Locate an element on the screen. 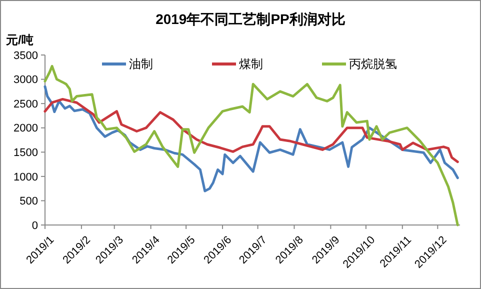 The image size is (481, 289). y-tick-label: 0 is located at coordinates (35, 226).